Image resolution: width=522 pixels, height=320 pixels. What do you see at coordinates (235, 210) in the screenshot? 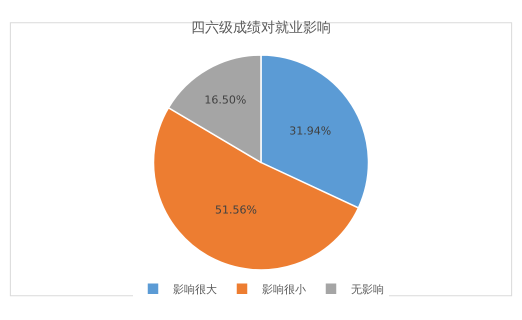
I see `data-label: 51.56%` at bounding box center [235, 210].